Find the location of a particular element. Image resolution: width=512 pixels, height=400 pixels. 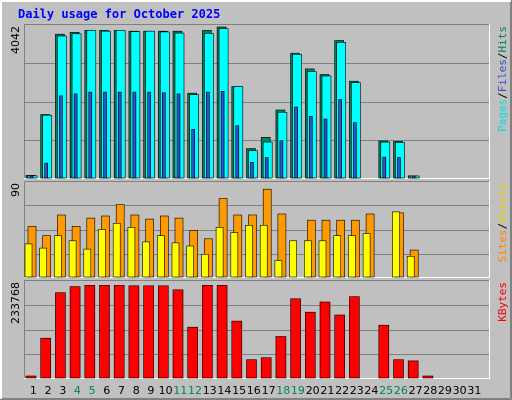

x-tick-label: 7 is located at coordinates (121, 390).